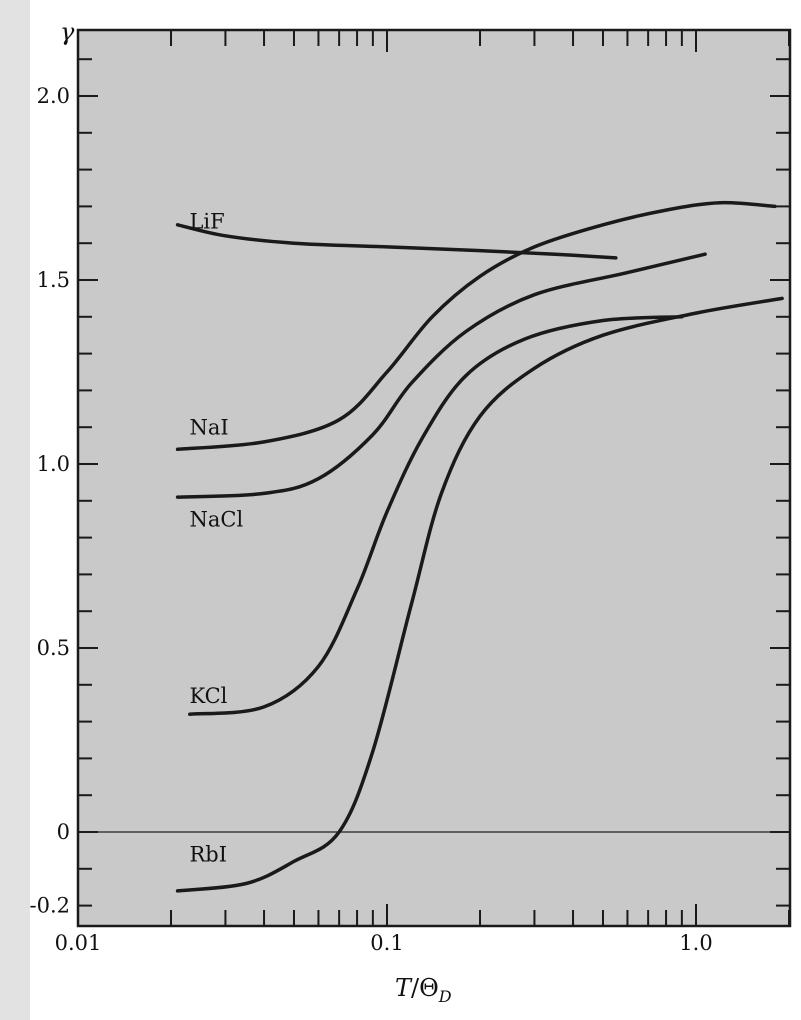 The width and height of the screenshot is (801, 1020). What do you see at coordinates (78, 943) in the screenshot?
I see `x-tick-label: 0.01` at bounding box center [78, 943].